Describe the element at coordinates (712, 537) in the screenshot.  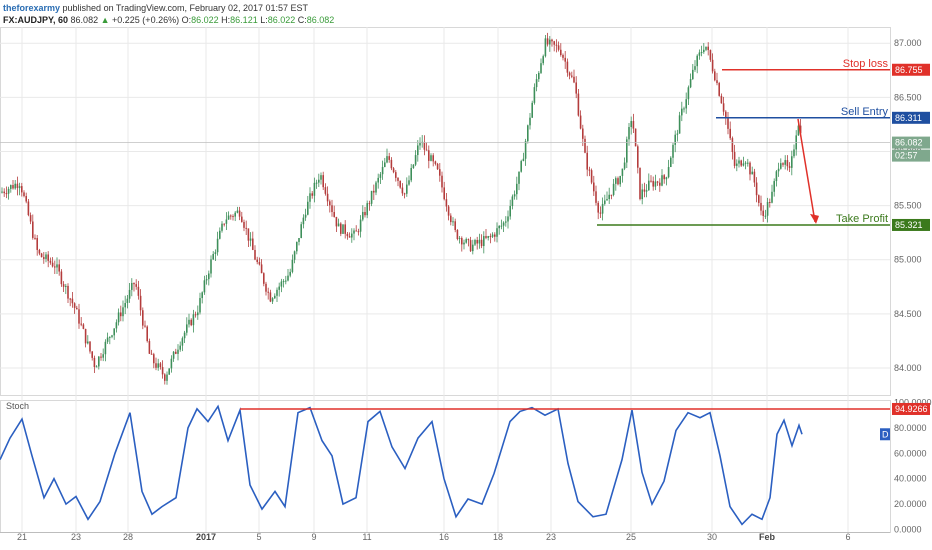
I see `time-tick-label: 30` at that location.